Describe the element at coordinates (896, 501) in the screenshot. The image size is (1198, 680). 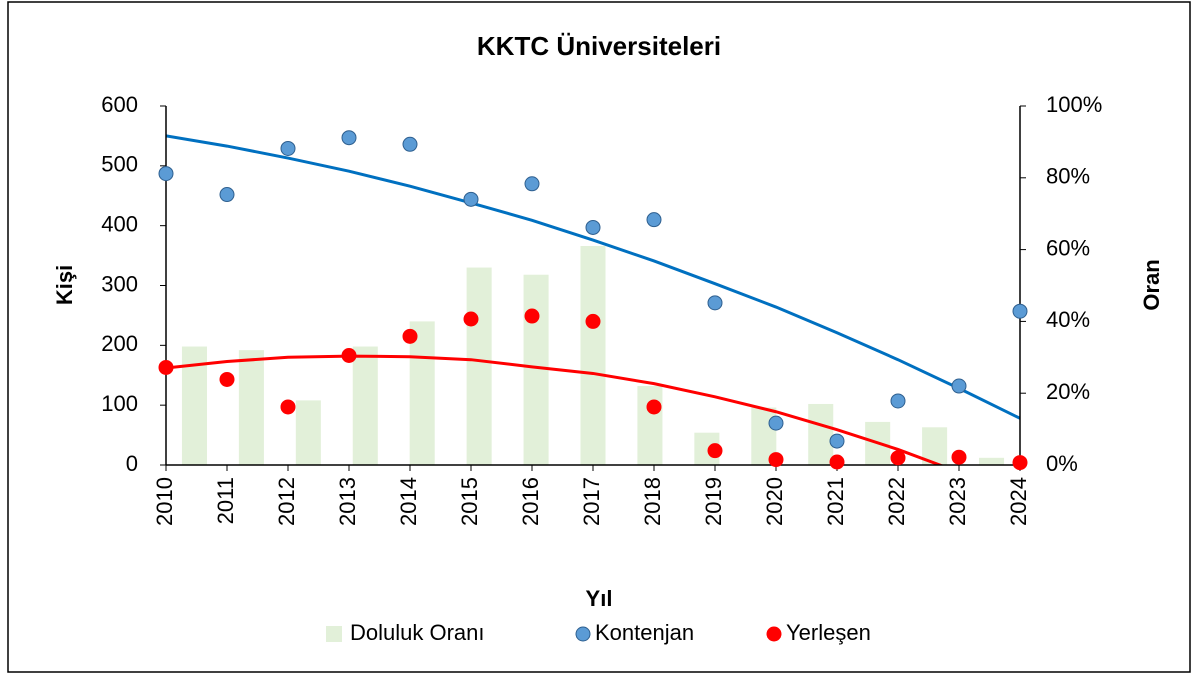
I see `x-tick-label: 2022` at that location.